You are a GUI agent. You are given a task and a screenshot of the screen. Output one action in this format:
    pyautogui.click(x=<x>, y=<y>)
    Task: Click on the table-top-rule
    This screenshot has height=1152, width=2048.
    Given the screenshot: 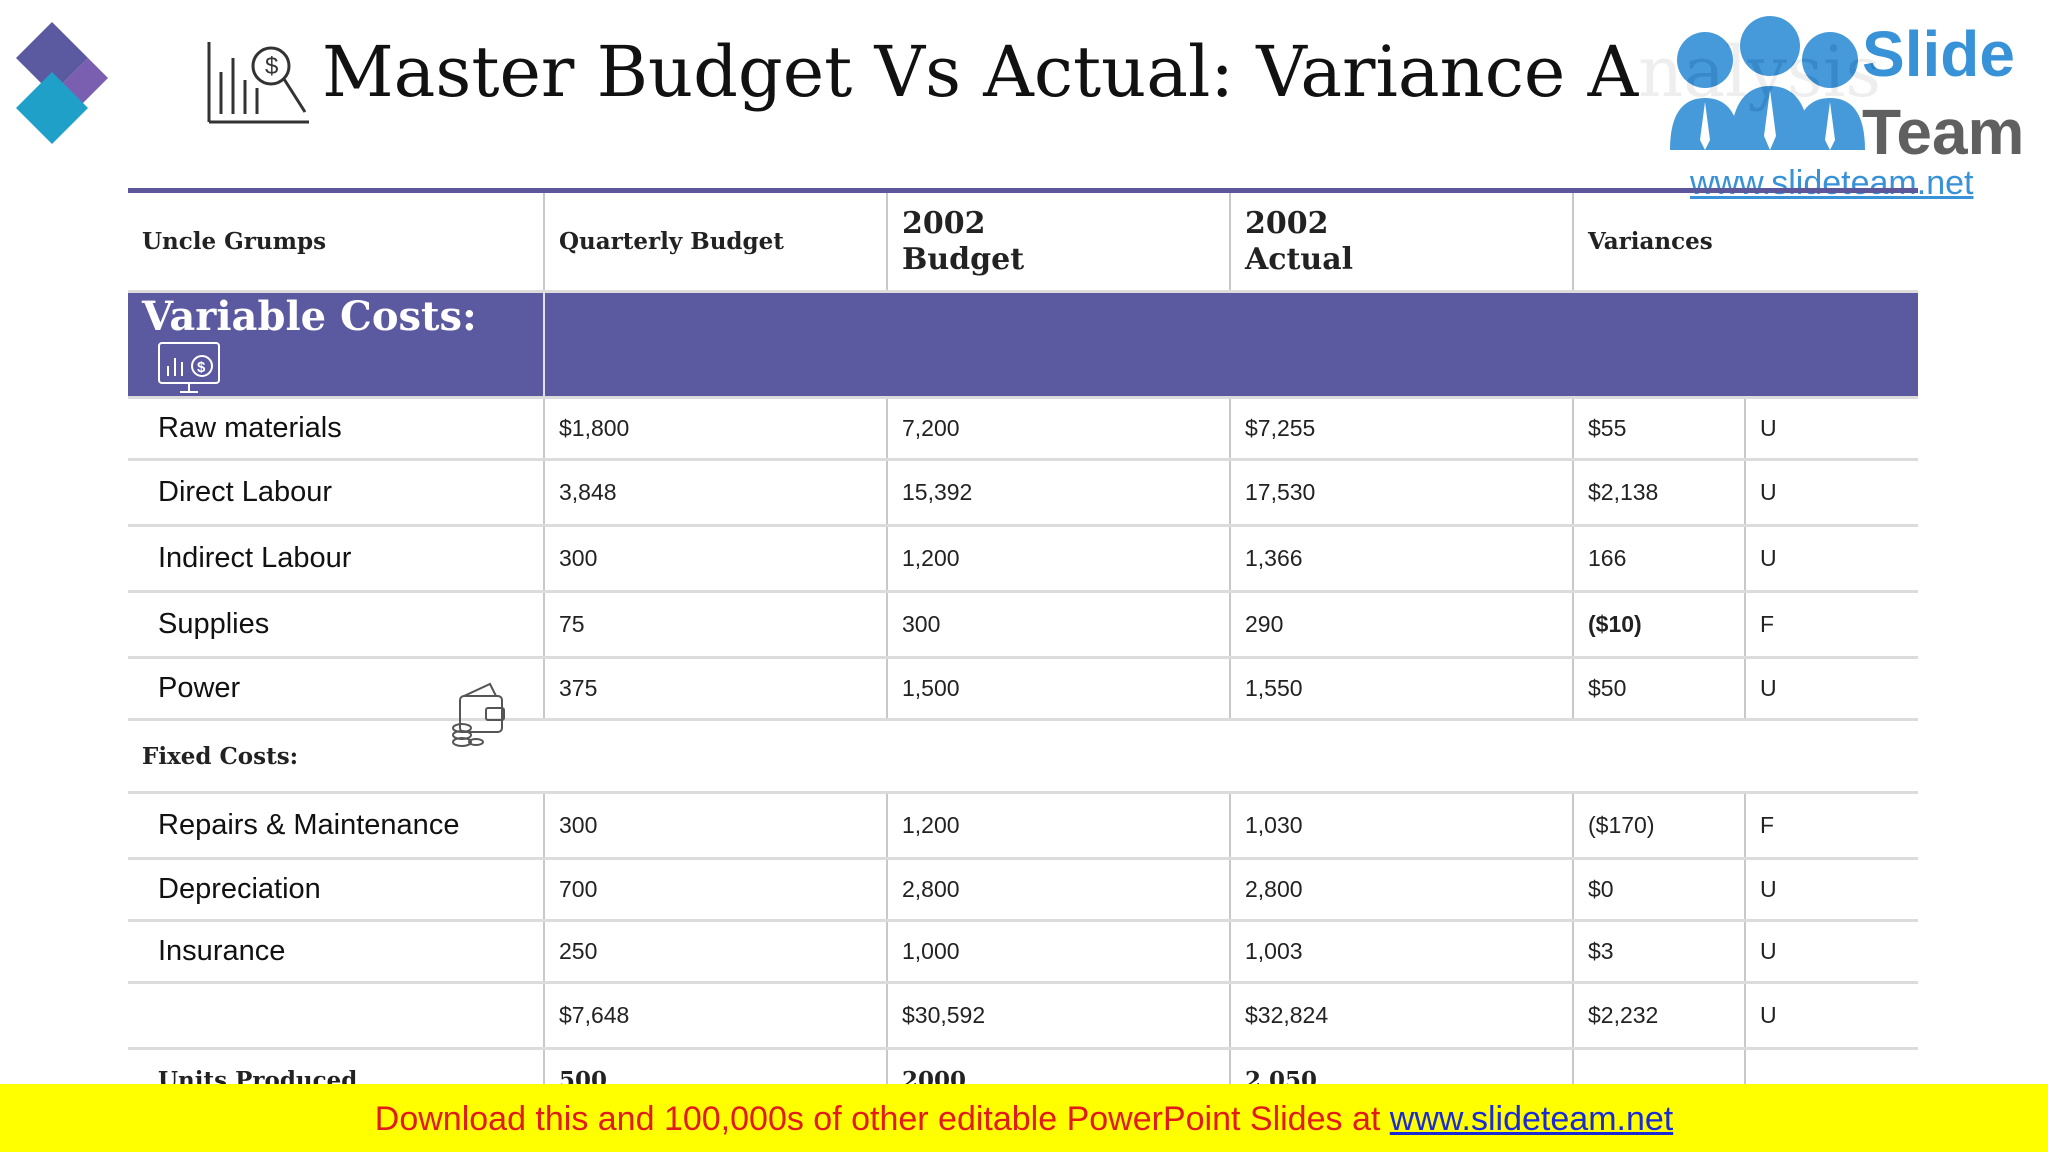 What is the action you would take?
    pyautogui.click(x=1023, y=190)
    